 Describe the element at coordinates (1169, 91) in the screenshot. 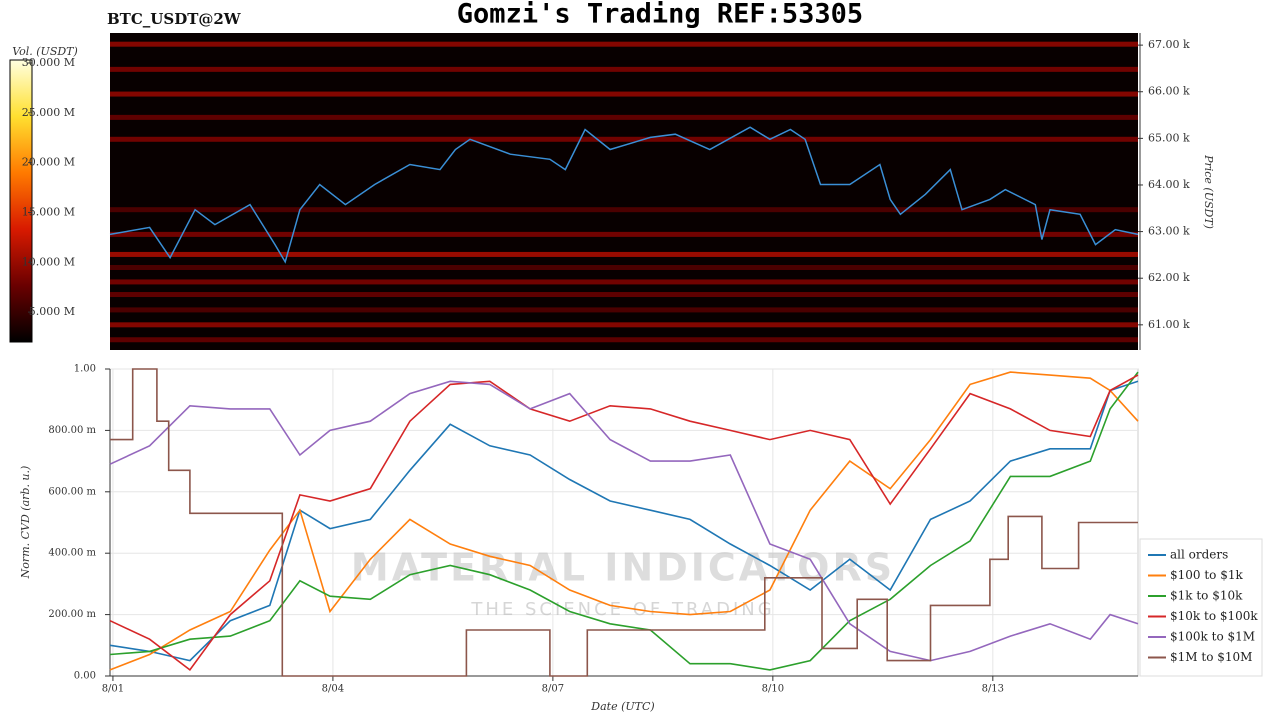

I see `y-tick-label: 66.00 k` at that location.